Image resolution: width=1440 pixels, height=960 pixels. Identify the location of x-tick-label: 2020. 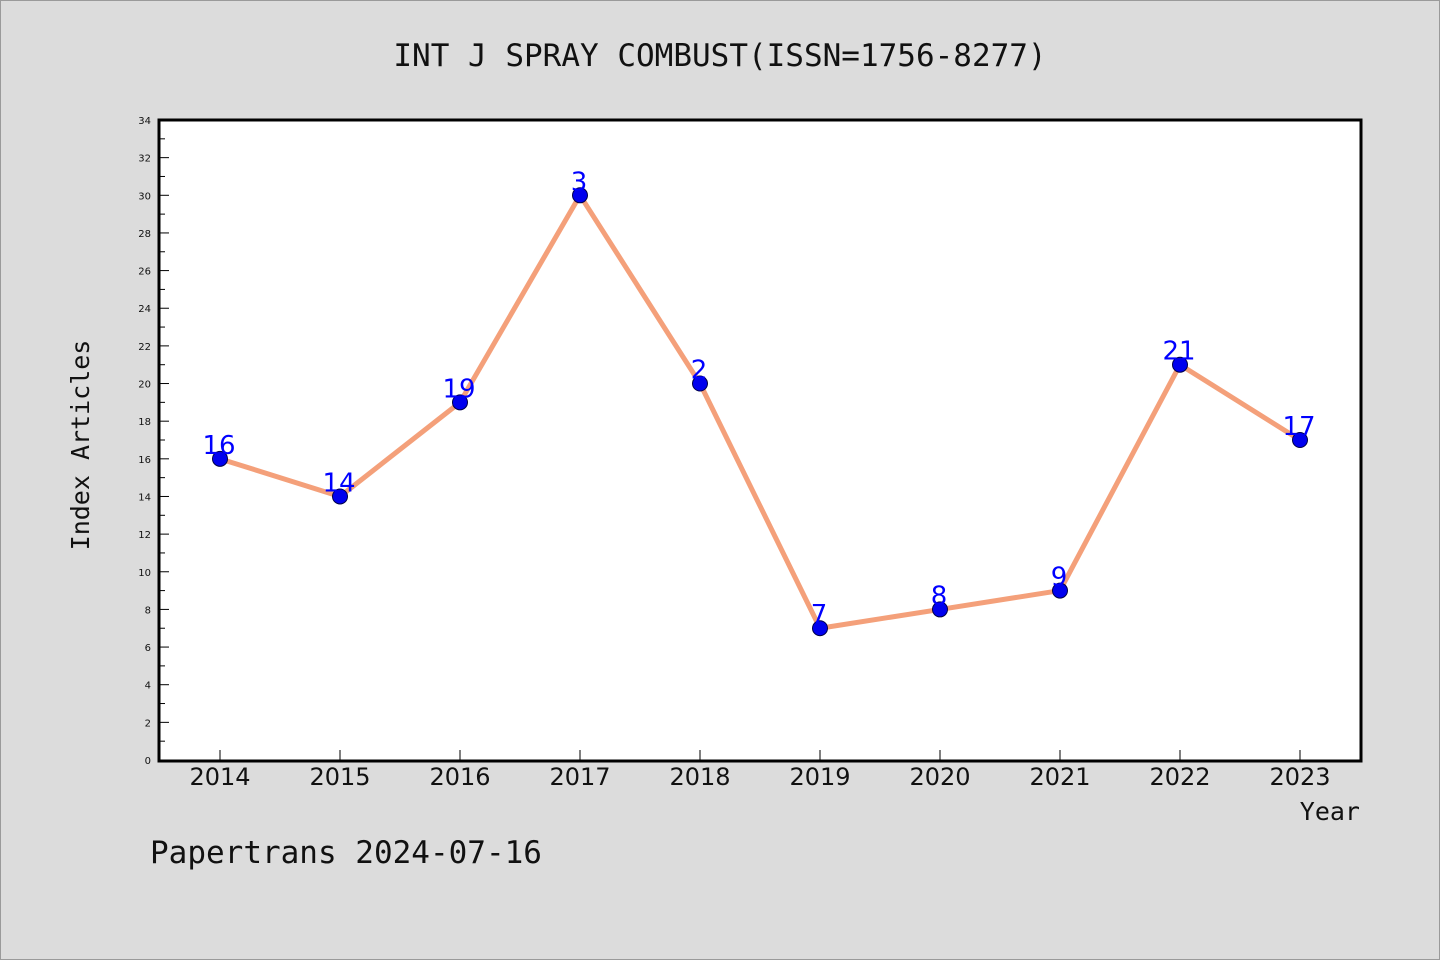
(939, 777).